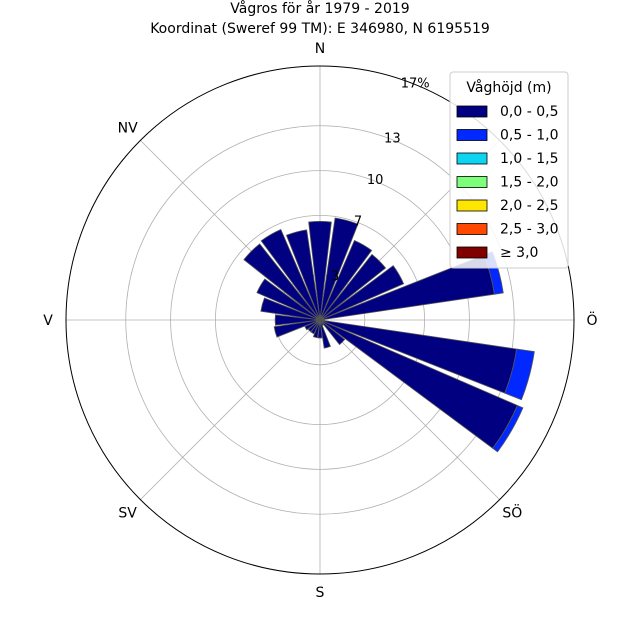 This screenshot has height=640, width=640. What do you see at coordinates (529, 230) in the screenshot?
I see `legend-entry-label: 2,5 - 3,0` at bounding box center [529, 230].